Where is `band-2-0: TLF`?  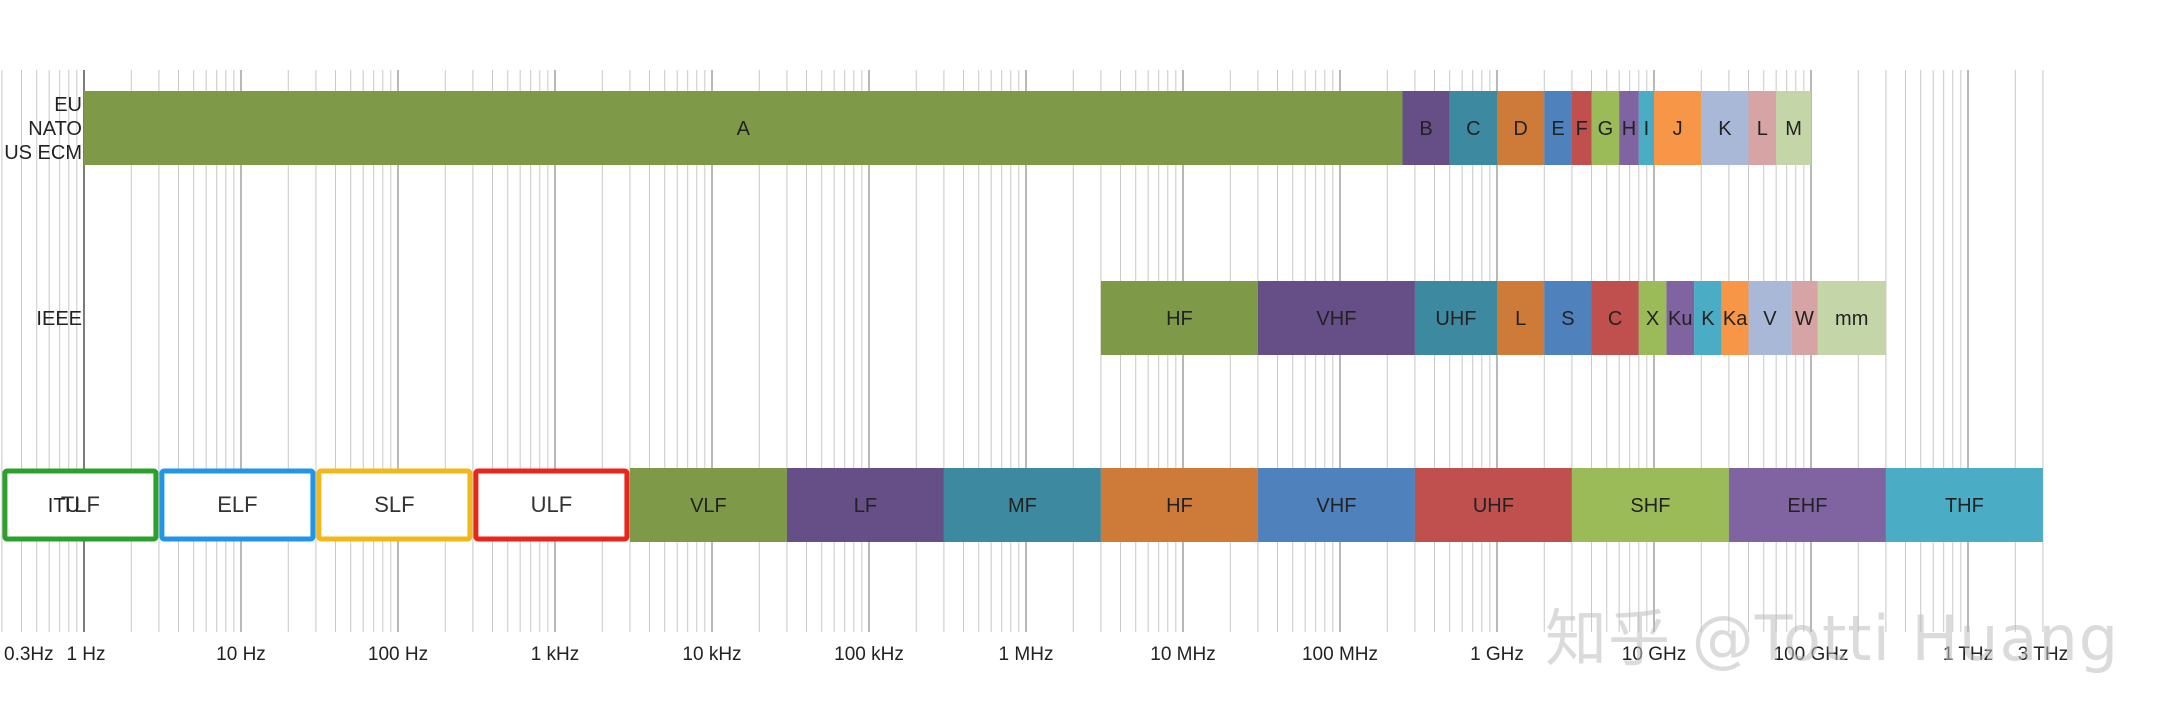 band-2-0: TLF is located at coordinates (80, 505).